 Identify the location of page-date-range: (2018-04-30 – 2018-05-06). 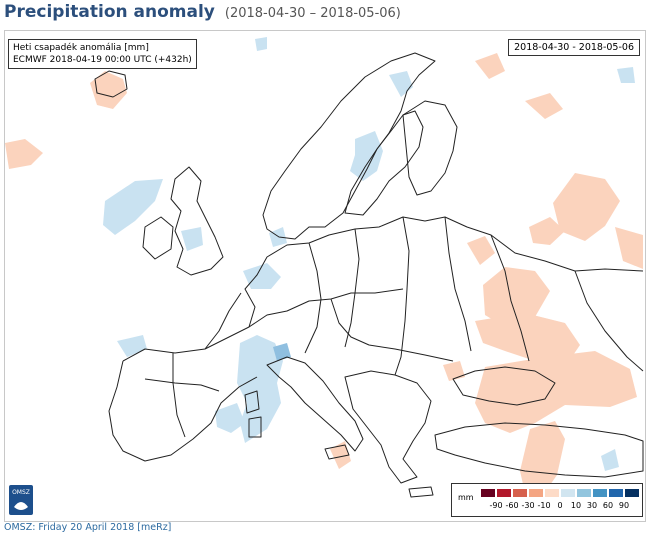
(312, 13).